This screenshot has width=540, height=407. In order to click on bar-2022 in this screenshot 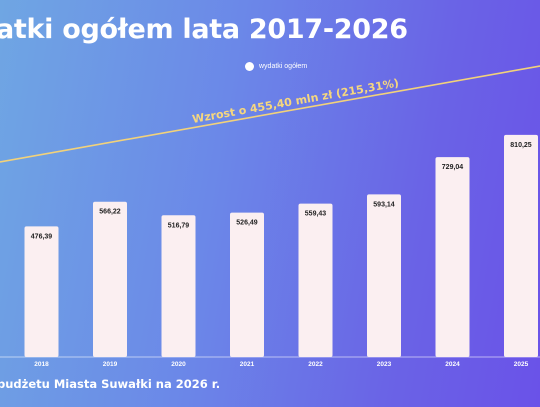, I will do `click(315, 280)`.